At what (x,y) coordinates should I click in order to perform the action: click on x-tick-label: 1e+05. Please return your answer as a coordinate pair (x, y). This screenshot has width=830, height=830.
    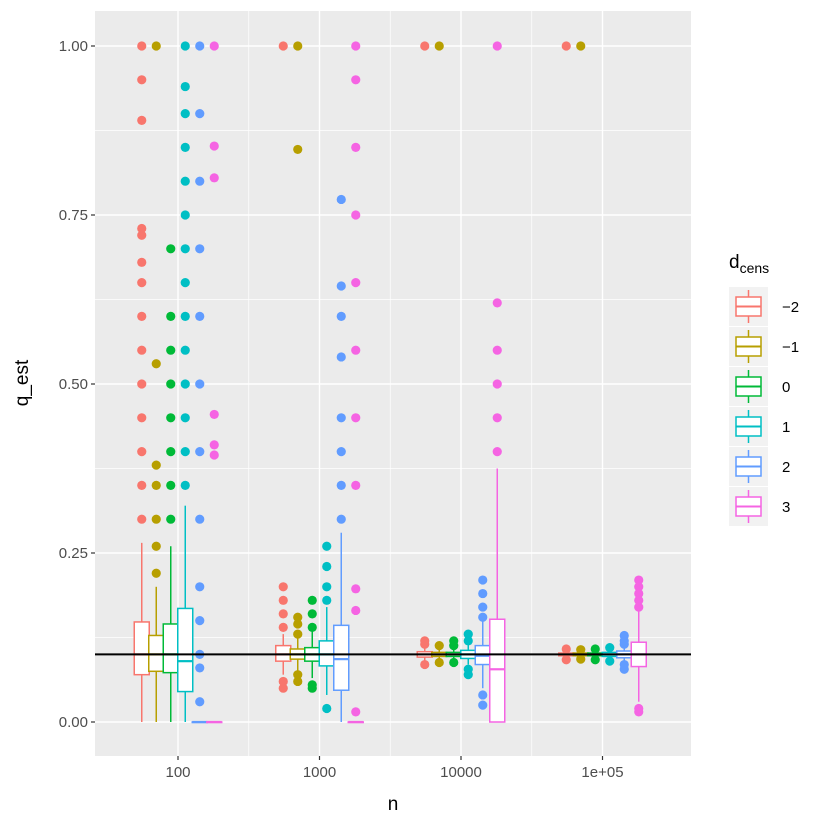
    Looking at the image, I should click on (602, 772).